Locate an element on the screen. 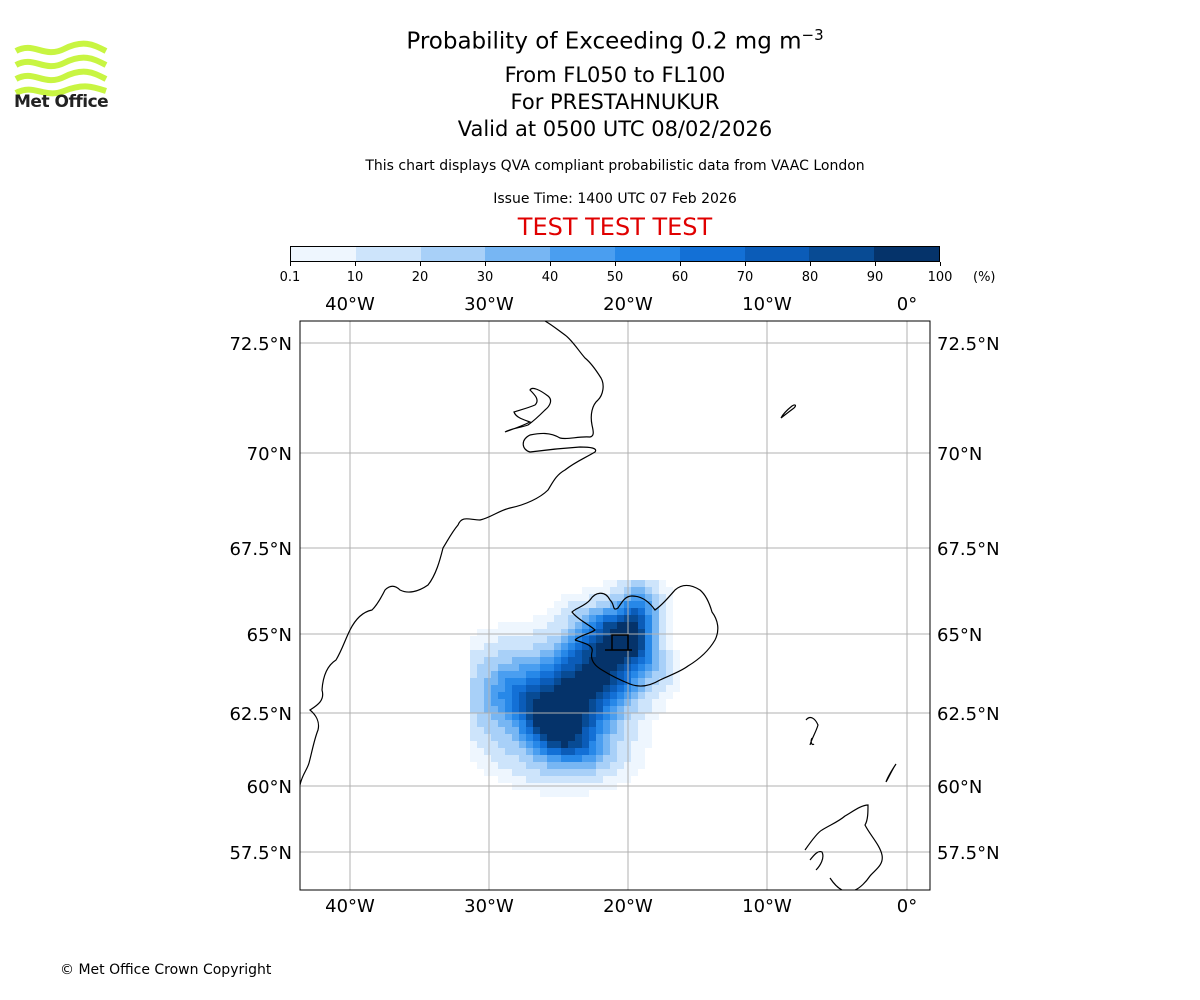  lon-label-top: 0° is located at coordinates (907, 304).